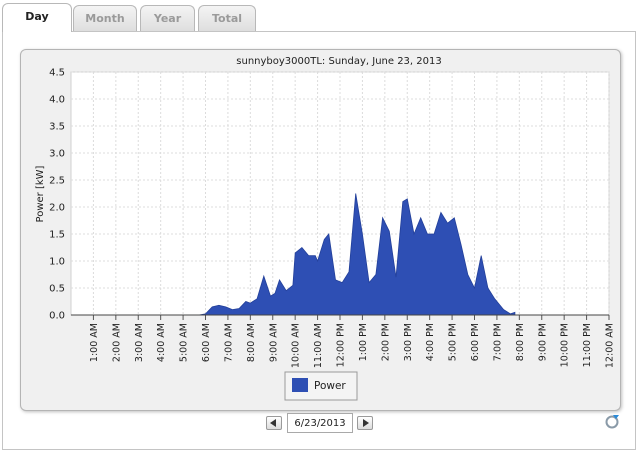 The height and width of the screenshot is (456, 640). I want to click on tab-year: Year, so click(167, 18).